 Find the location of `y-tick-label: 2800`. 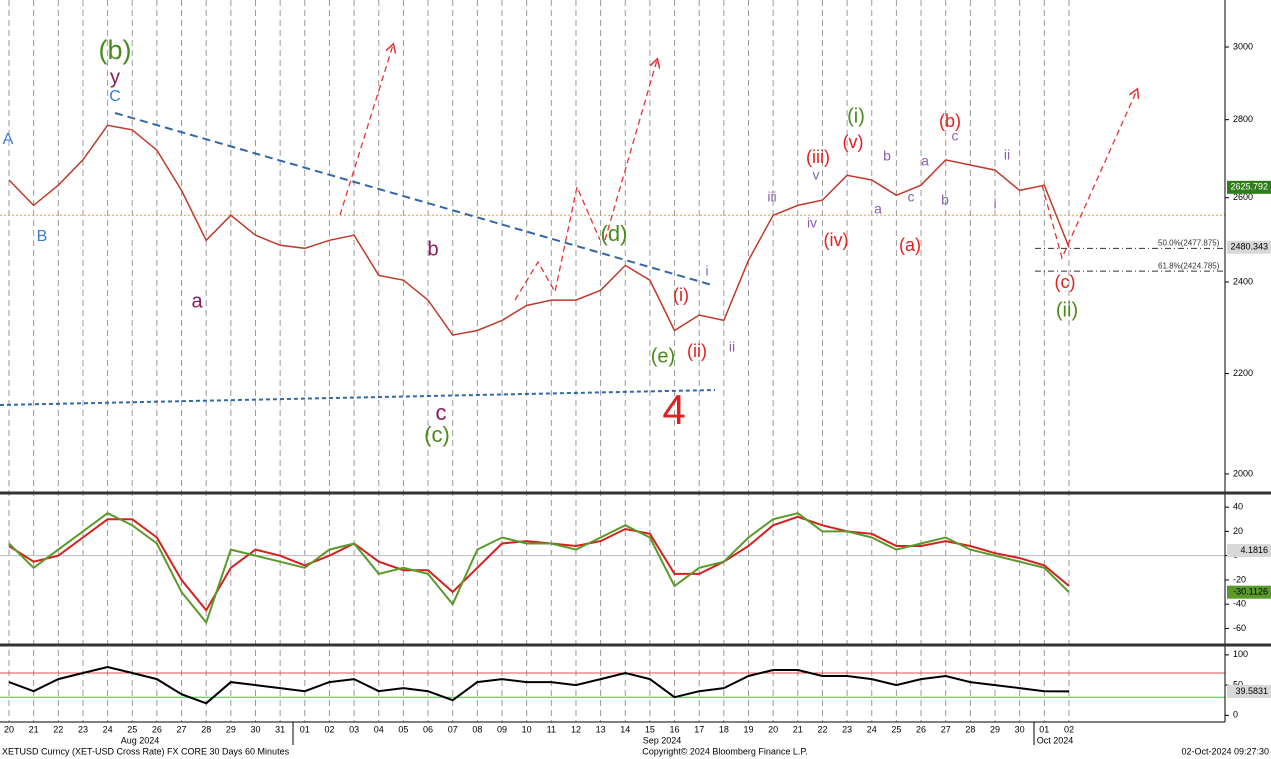

y-tick-label: 2800 is located at coordinates (1243, 119).